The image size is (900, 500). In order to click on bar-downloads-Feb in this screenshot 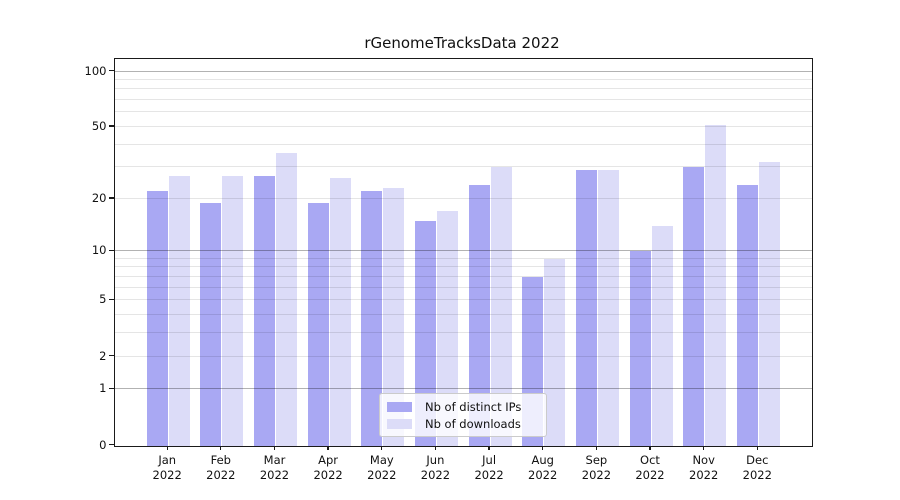, I will do `click(233, 310)`.